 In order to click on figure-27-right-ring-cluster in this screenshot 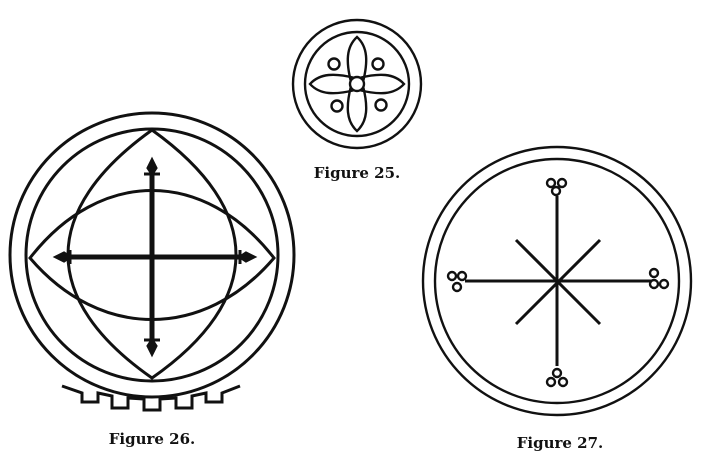, I will do `click(659, 278)`.